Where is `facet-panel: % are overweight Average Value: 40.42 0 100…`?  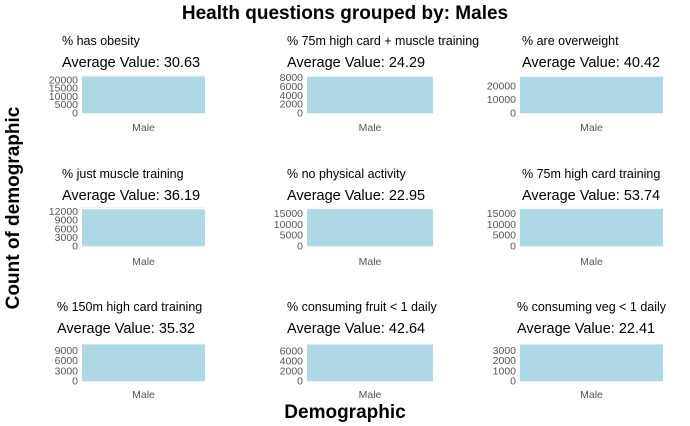
facet-panel: % are overweight Average Value: 40.42 0 100… is located at coordinates (575, 84).